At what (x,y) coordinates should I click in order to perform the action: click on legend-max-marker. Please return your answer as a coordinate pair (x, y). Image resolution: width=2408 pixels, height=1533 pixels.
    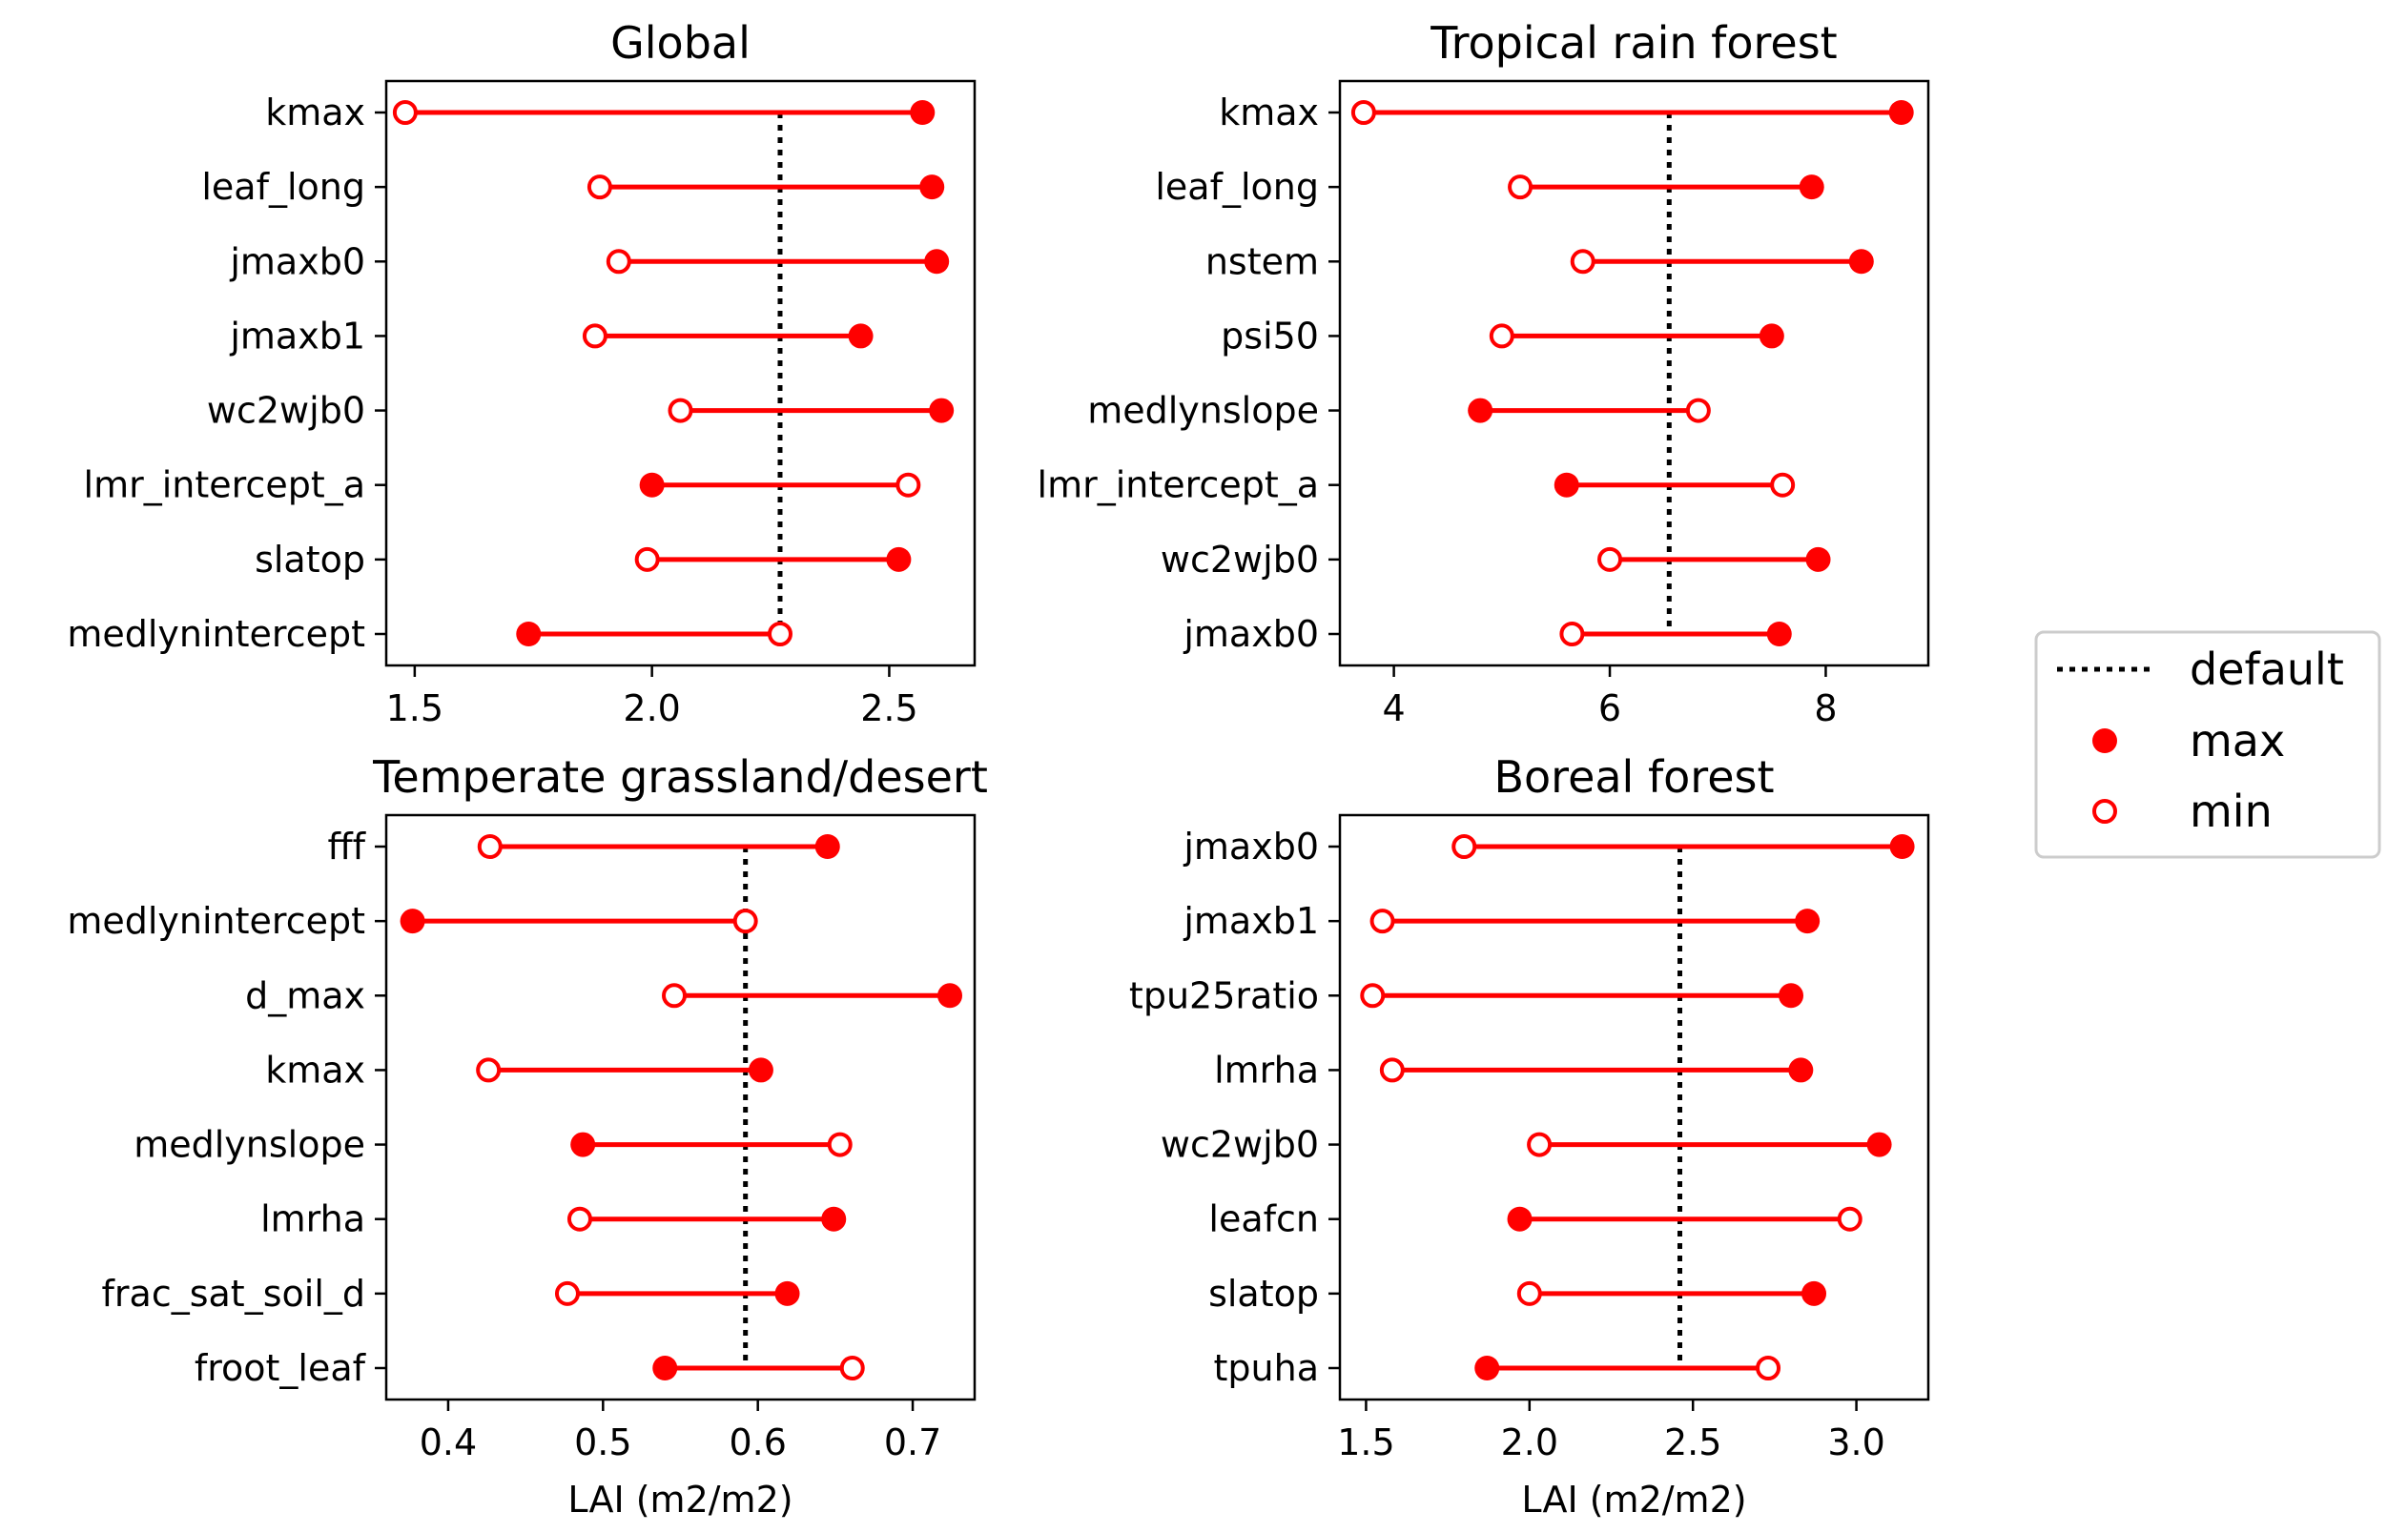
    Looking at the image, I should click on (2104, 740).